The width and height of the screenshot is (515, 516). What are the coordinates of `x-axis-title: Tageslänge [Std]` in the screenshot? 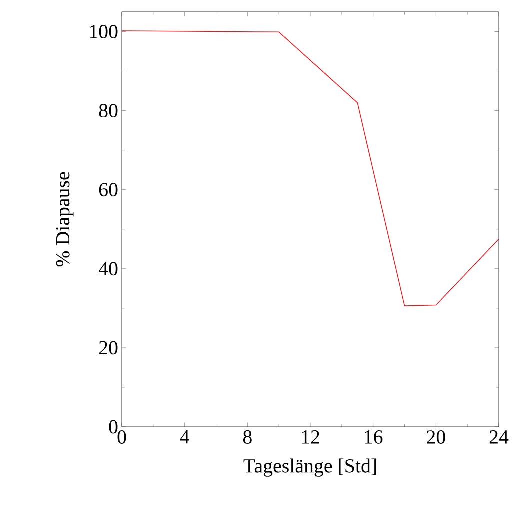 It's located at (310, 467).